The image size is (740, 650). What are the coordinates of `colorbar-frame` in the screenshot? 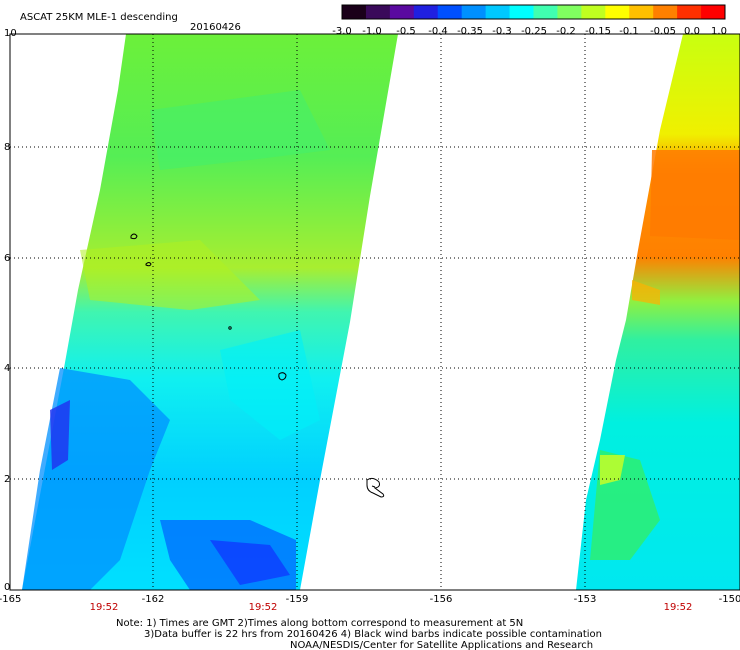 It's located at (533, 12).